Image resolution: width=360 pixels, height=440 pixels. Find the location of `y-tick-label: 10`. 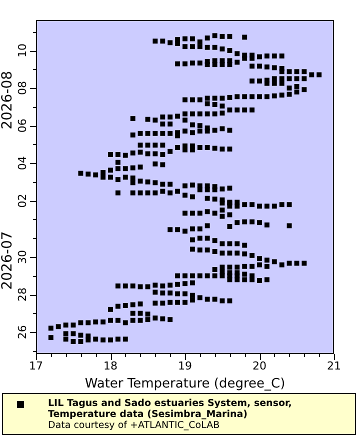

y-tick-label: 10 is located at coordinates (22, 51).